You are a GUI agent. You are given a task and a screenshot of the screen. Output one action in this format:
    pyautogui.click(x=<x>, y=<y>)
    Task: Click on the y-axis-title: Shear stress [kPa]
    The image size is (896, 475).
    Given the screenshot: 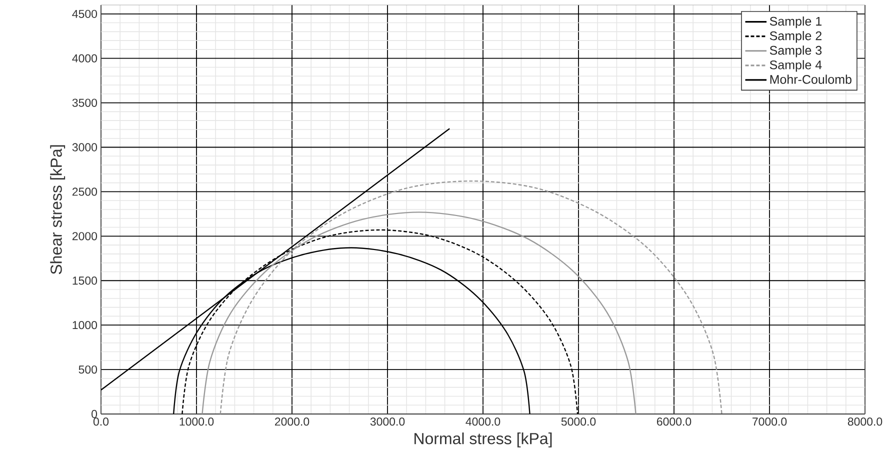 What is the action you would take?
    pyautogui.click(x=58, y=209)
    